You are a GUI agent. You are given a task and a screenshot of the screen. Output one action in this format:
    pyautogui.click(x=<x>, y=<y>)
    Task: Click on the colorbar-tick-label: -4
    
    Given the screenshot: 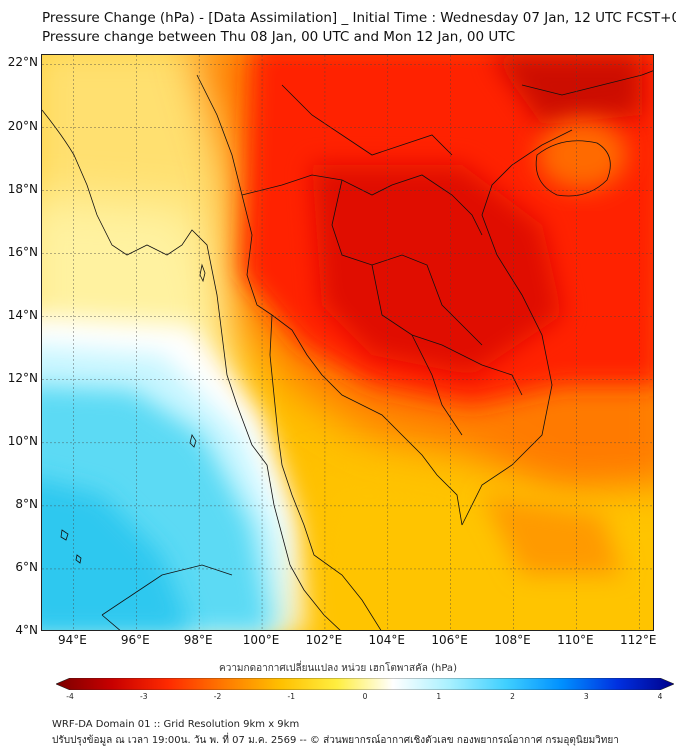 What is the action you would take?
    pyautogui.click(x=70, y=696)
    